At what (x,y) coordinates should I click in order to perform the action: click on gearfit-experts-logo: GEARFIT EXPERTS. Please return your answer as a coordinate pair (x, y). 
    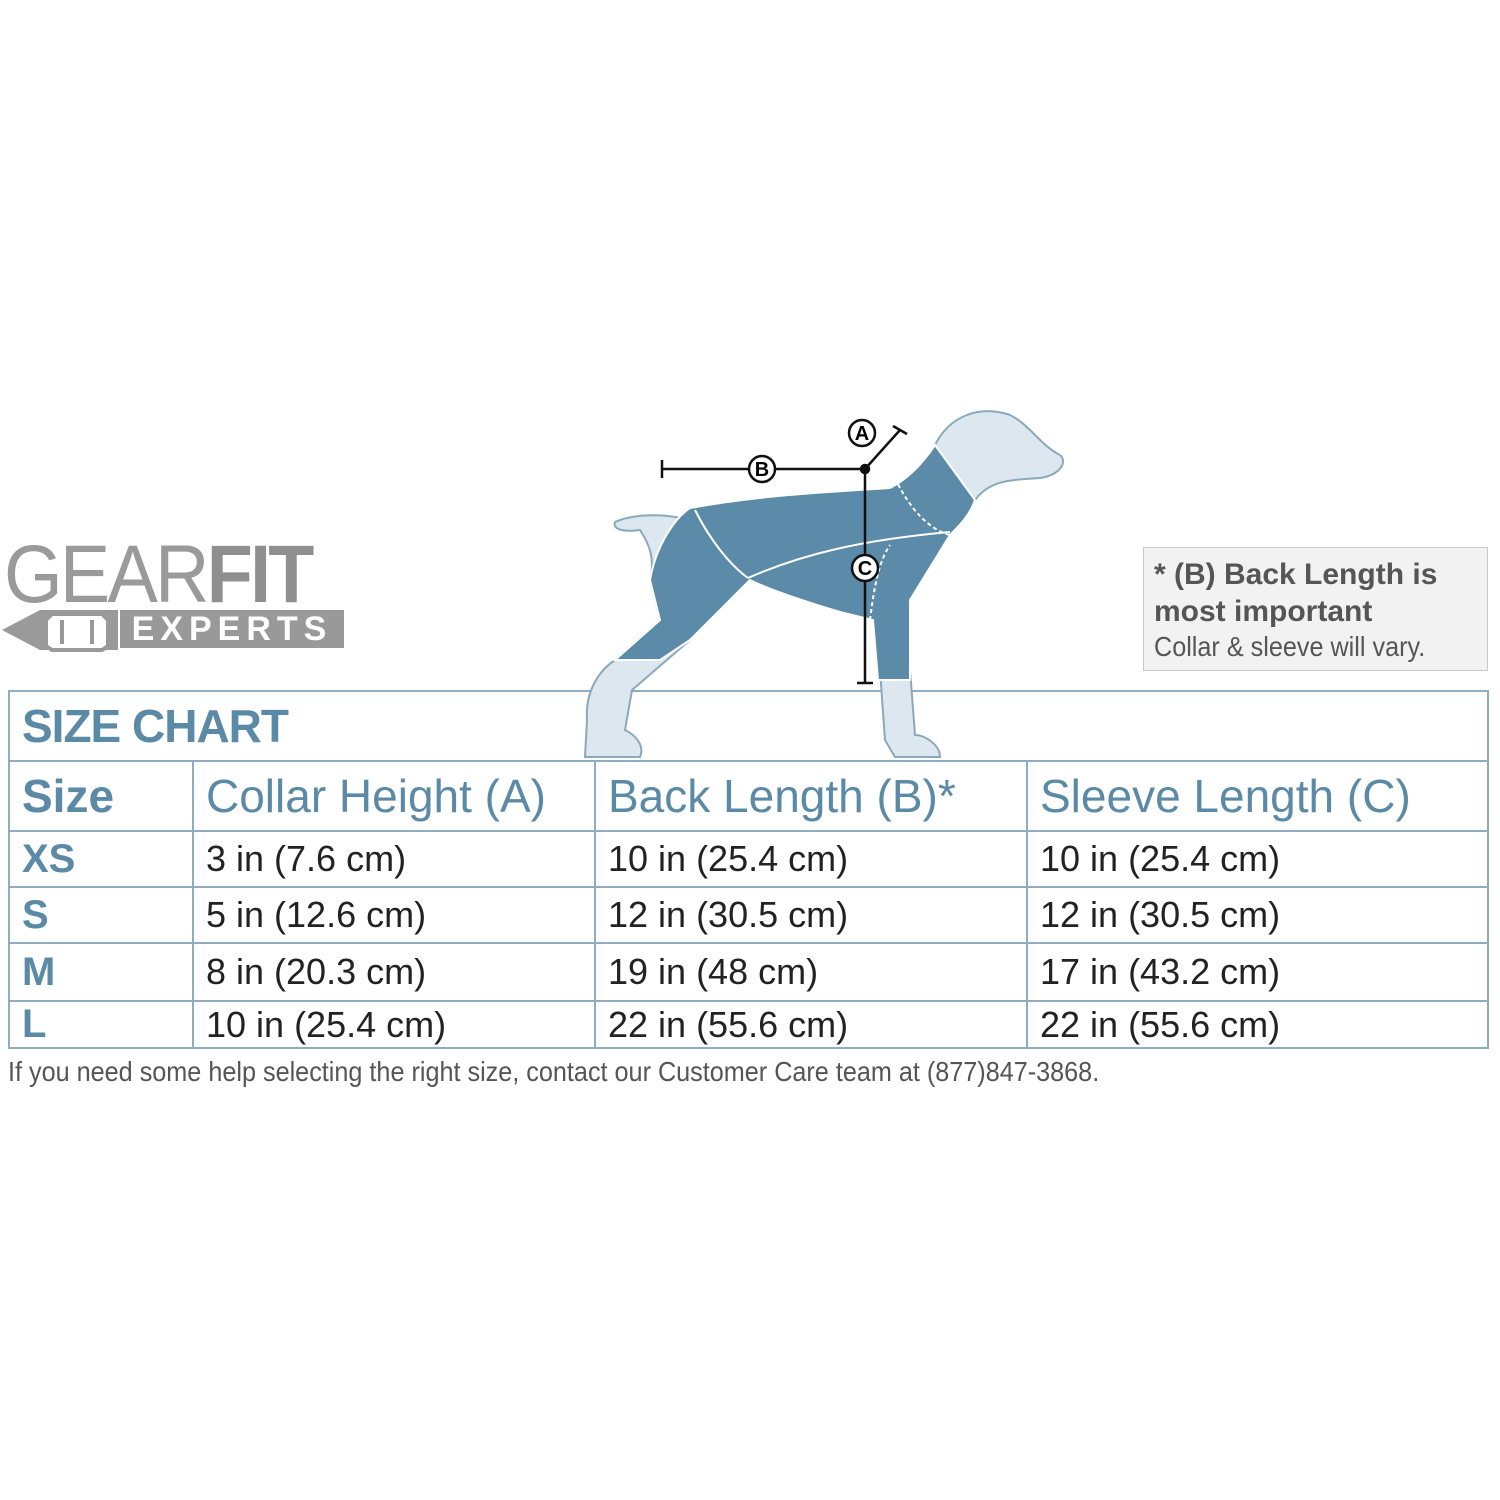
    Looking at the image, I should click on (175, 592).